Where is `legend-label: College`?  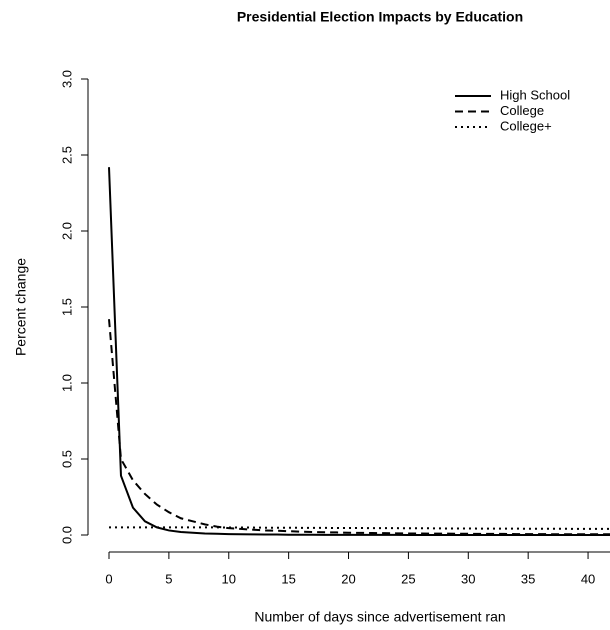 legend-label: College is located at coordinates (522, 110).